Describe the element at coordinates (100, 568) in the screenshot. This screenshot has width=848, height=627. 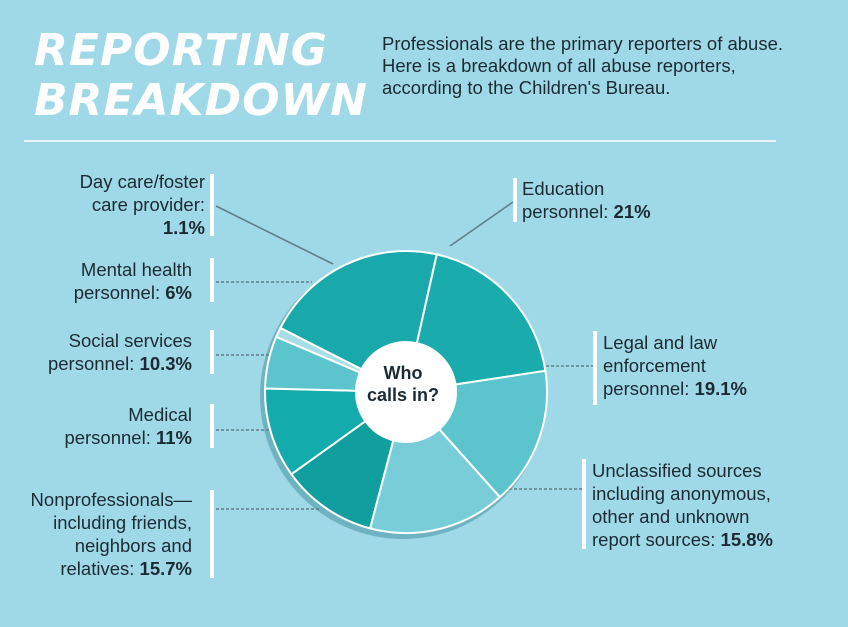
I see `label-nonprofessionals-line4: relatives:` at that location.